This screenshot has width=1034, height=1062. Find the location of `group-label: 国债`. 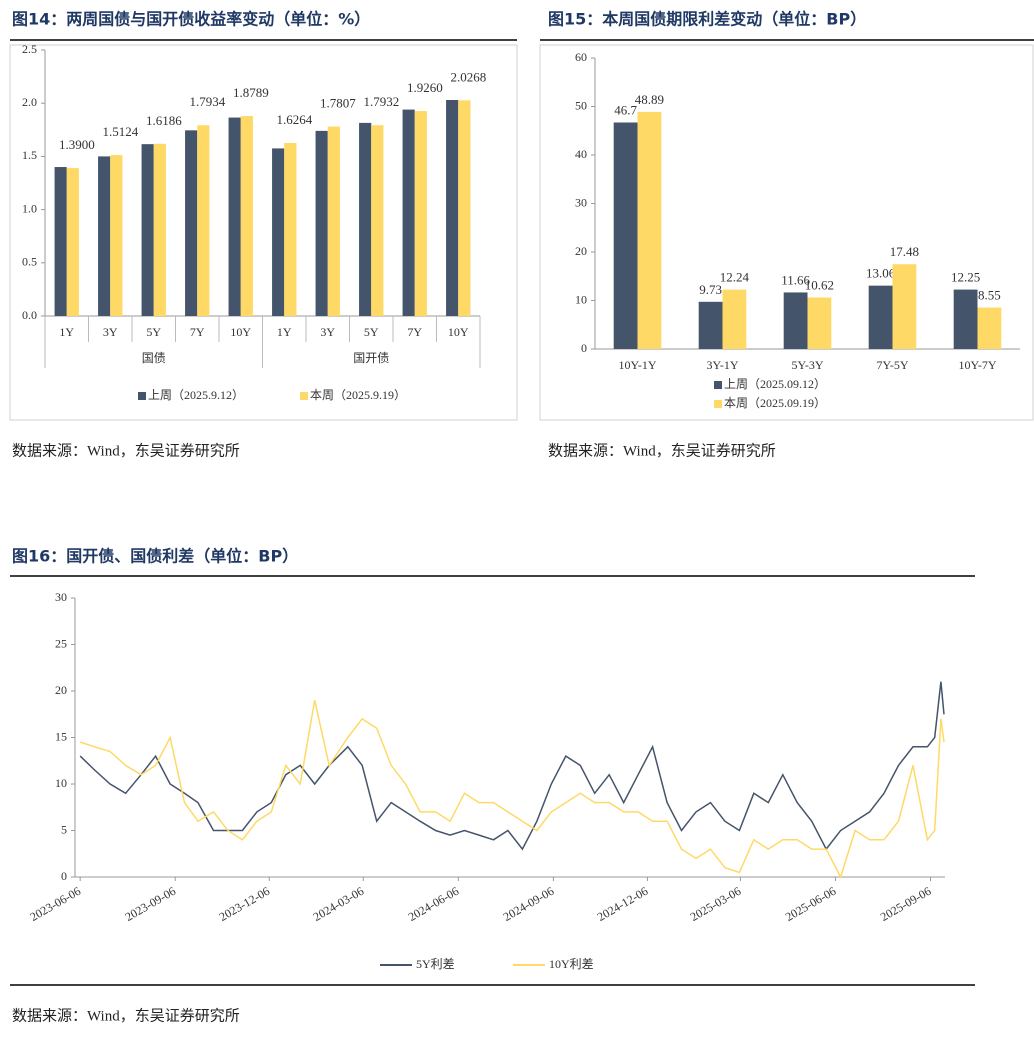

group-label: 国债 is located at coordinates (154, 358).